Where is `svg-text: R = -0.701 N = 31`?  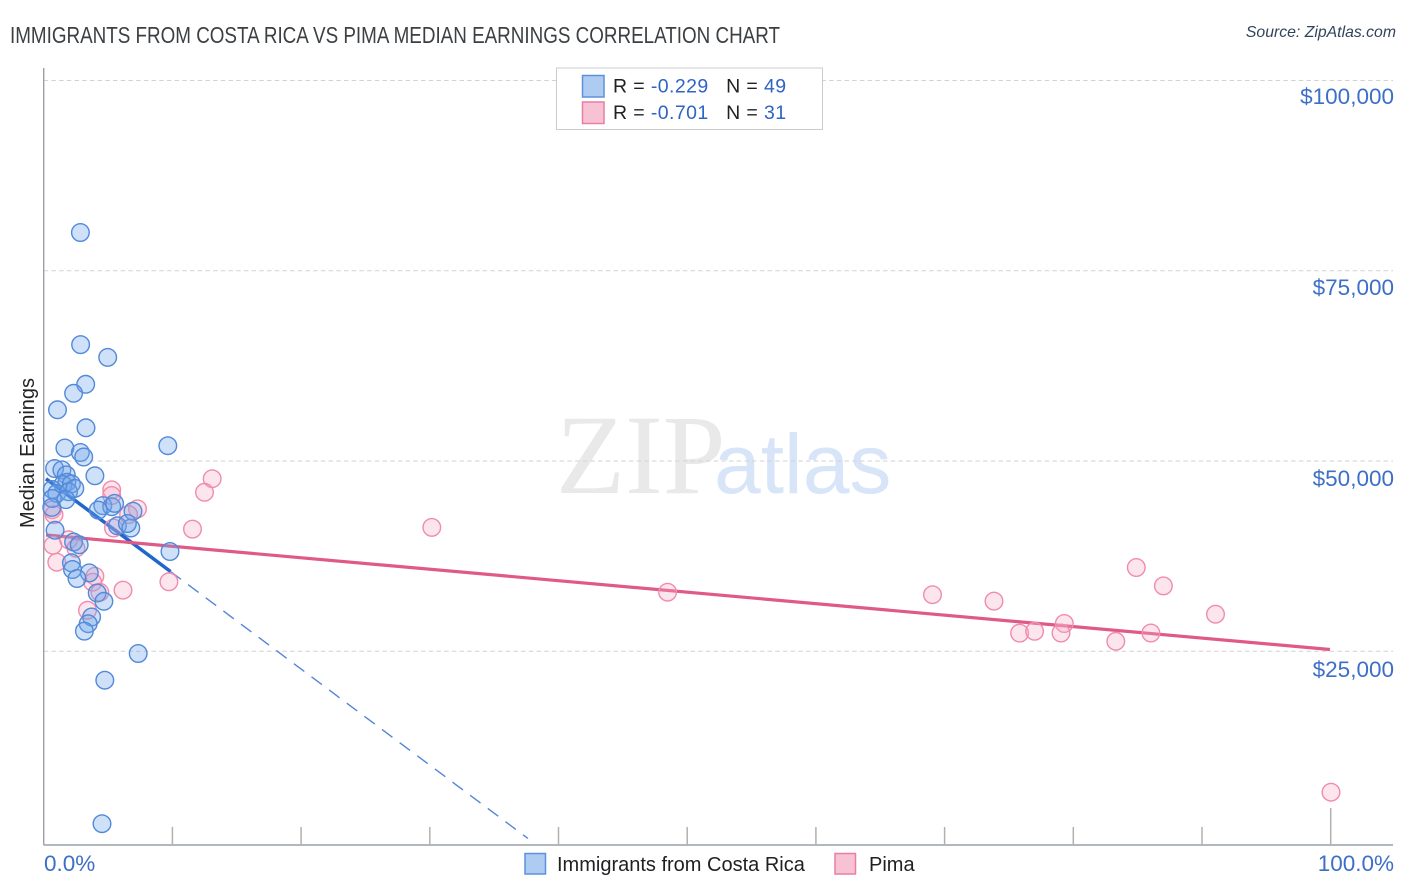
svg-text: R = -0.701 N = 31 is located at coordinates (699, 113).